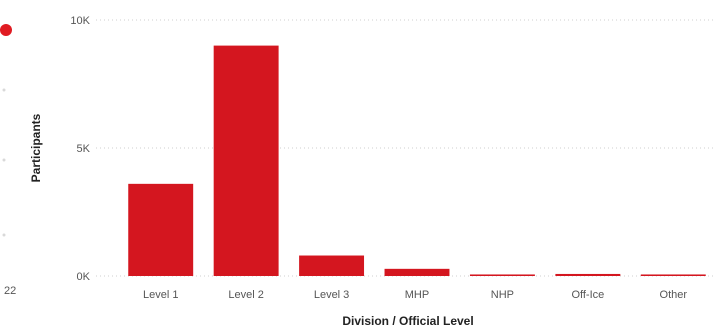 This screenshot has height=333, width=726. I want to click on bar-mhp, so click(417, 272).